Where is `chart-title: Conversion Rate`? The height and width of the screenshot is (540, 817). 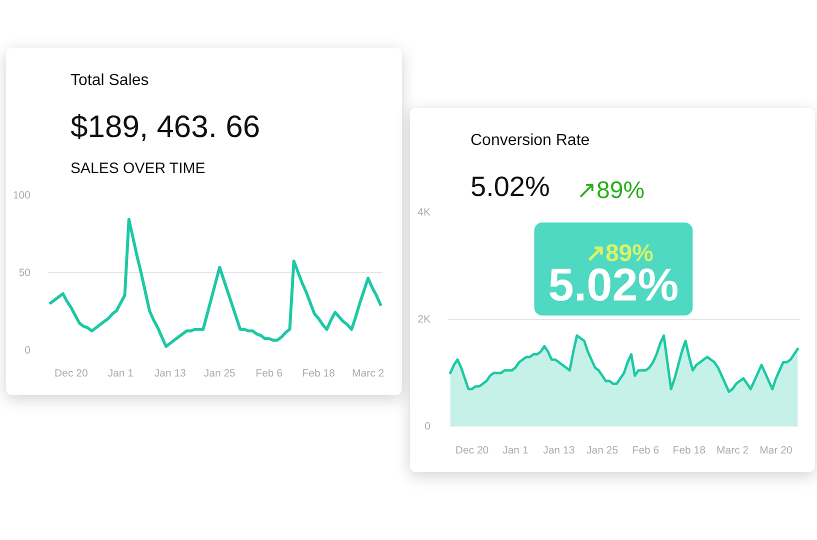
chart-title: Conversion Rate is located at coordinates (530, 140).